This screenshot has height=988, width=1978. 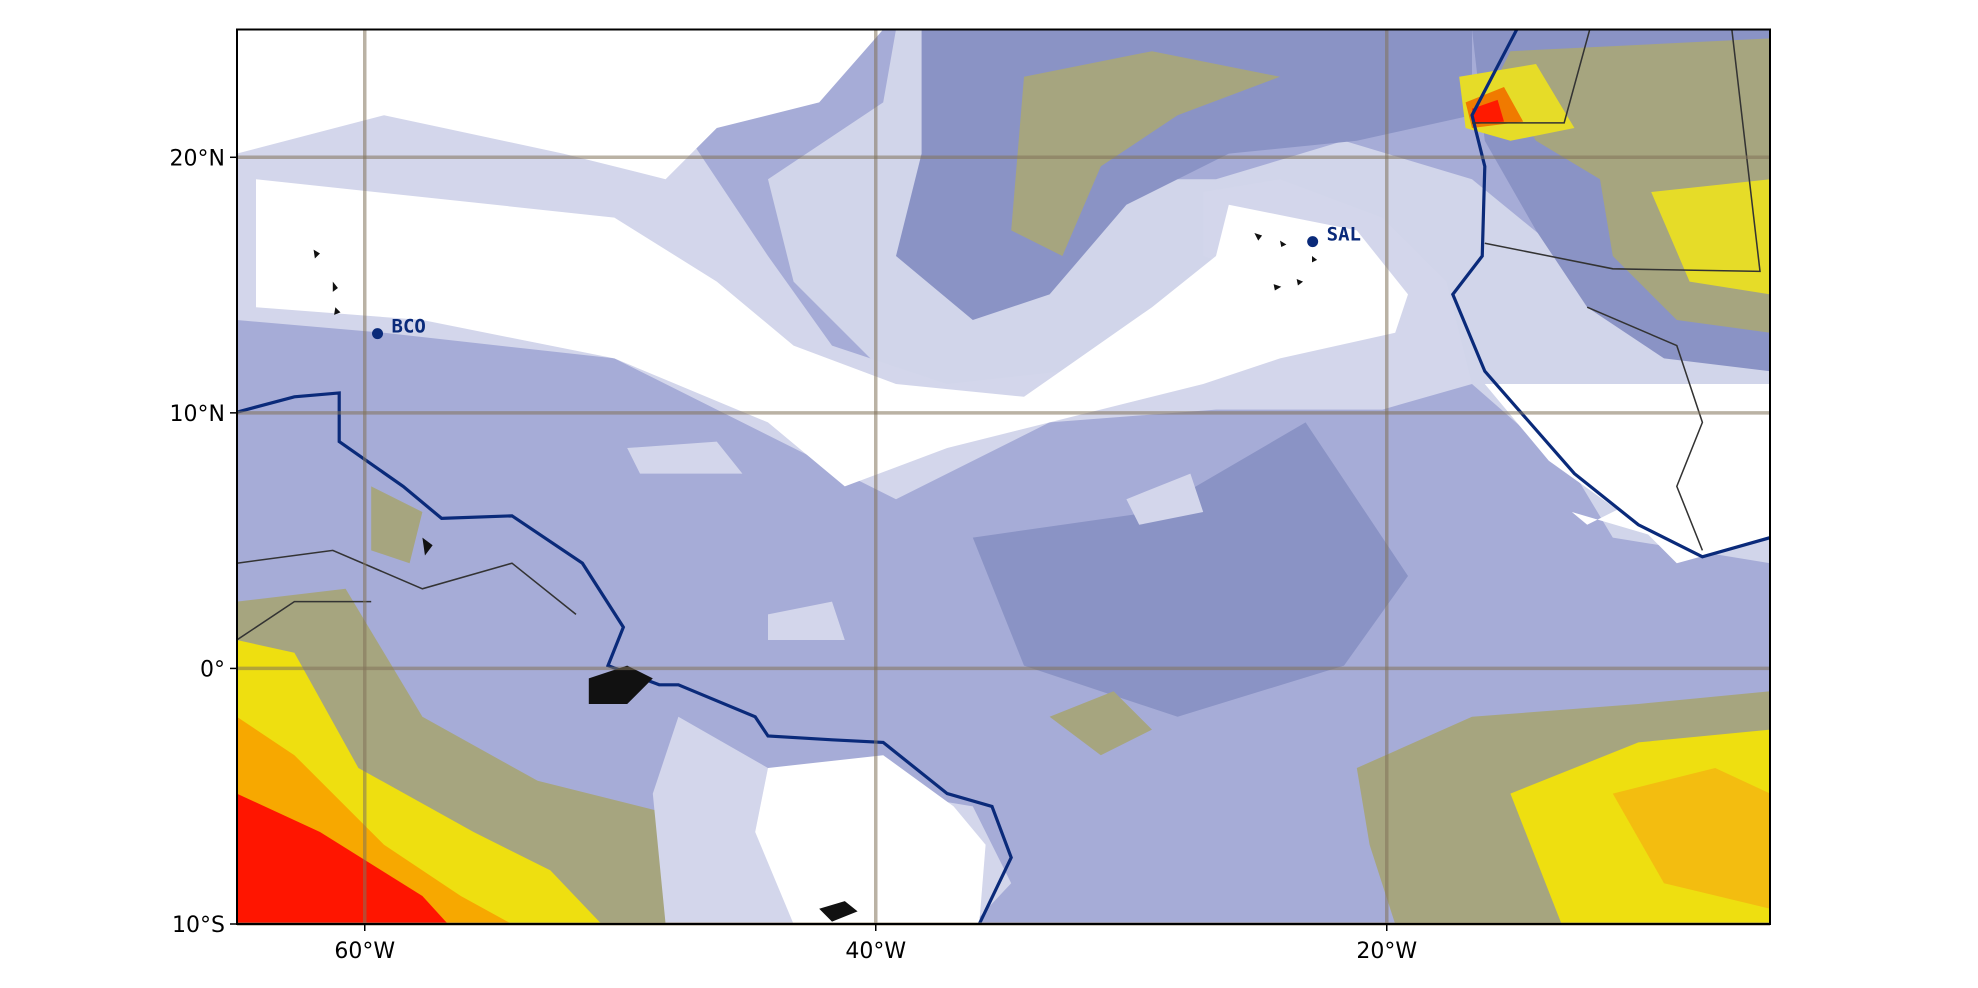 What do you see at coordinates (212, 669) in the screenshot?
I see `y-tick-label: 0°` at bounding box center [212, 669].